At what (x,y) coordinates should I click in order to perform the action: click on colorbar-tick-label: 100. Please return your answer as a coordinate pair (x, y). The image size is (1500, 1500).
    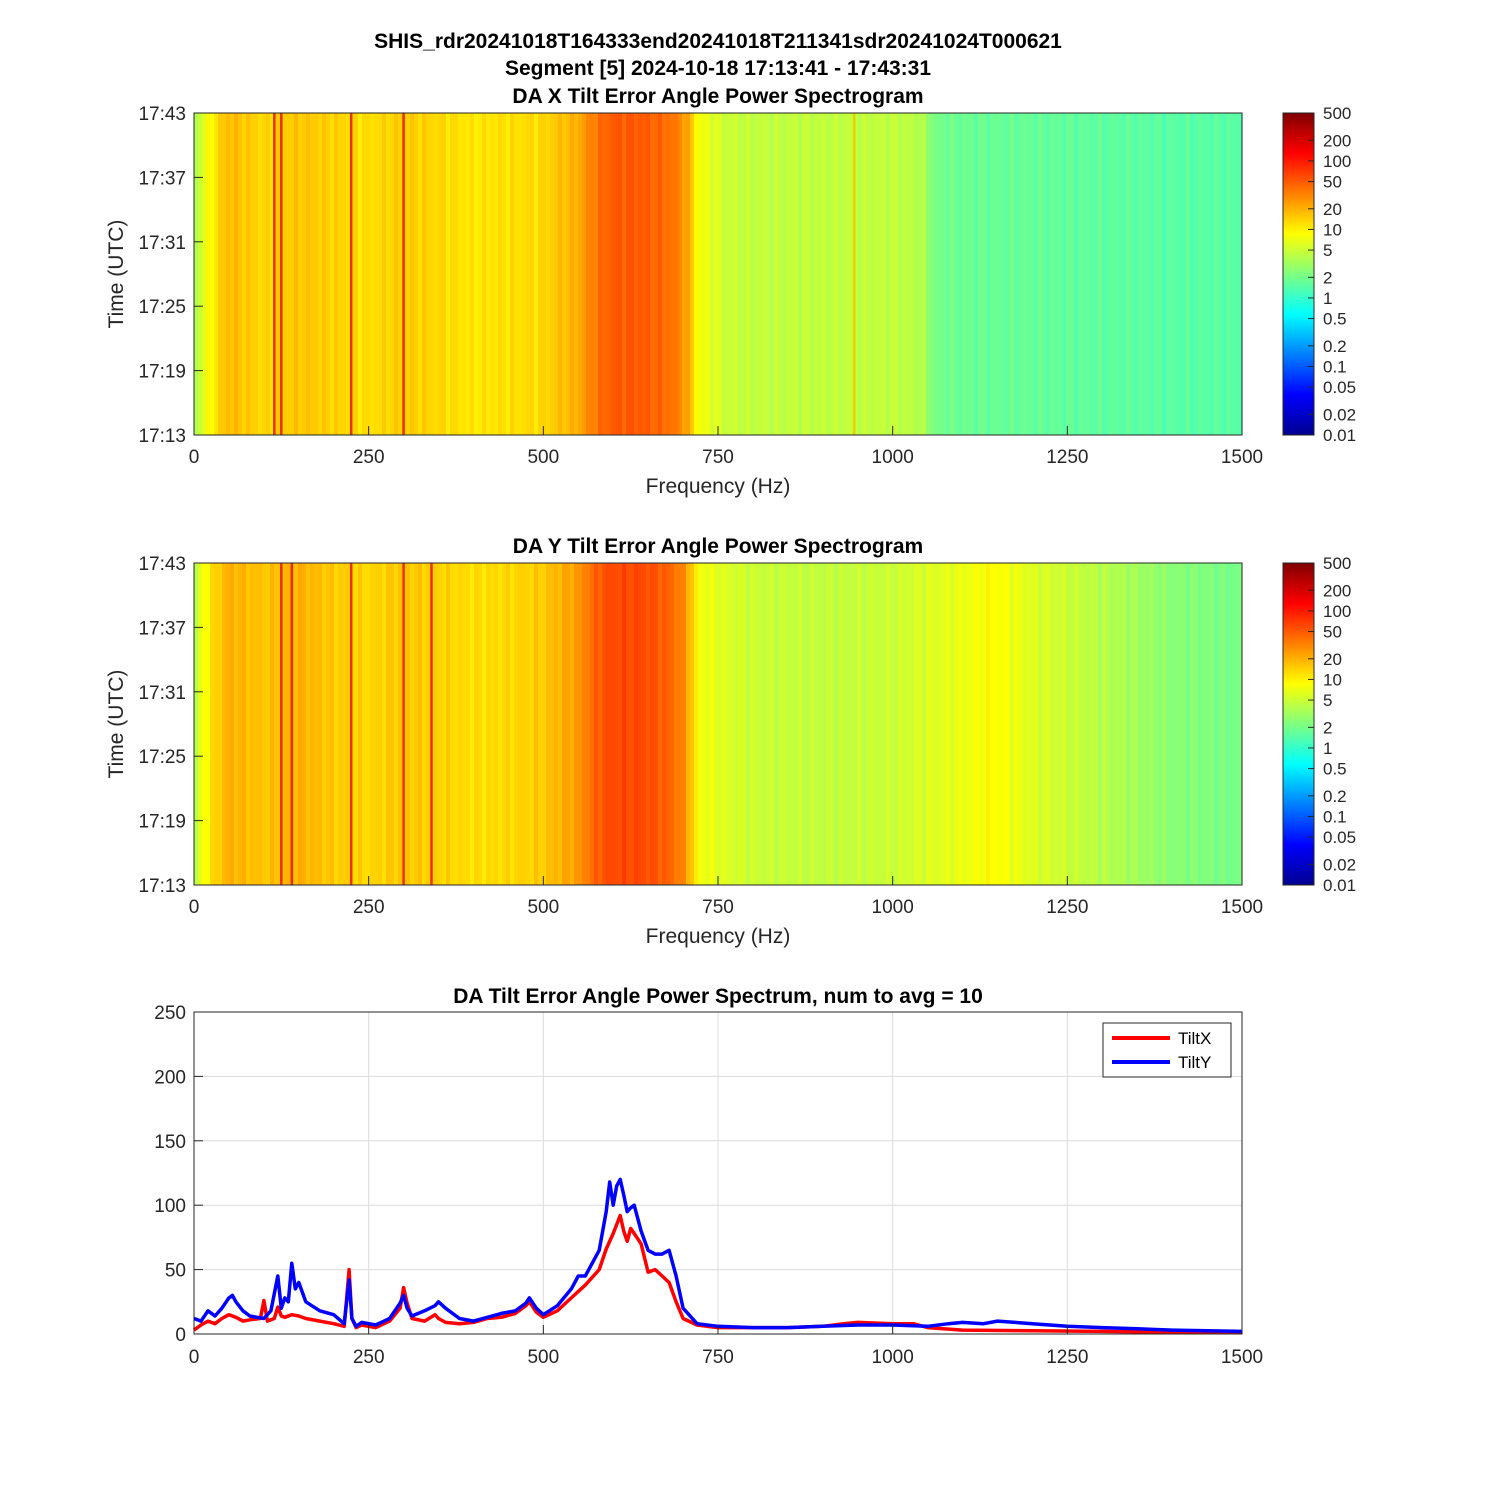
    Looking at the image, I should click on (1337, 611).